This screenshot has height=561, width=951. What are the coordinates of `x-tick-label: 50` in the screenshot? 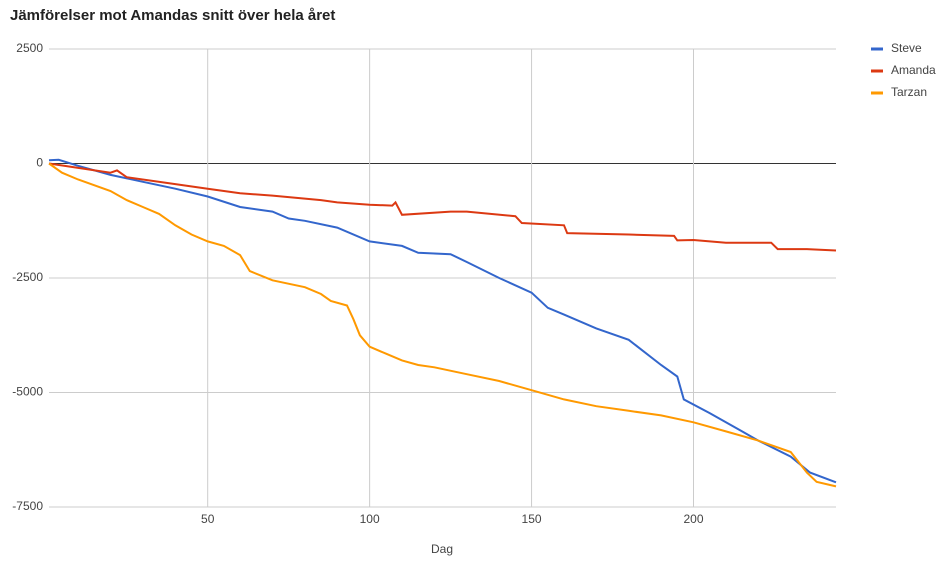 It's located at (208, 519).